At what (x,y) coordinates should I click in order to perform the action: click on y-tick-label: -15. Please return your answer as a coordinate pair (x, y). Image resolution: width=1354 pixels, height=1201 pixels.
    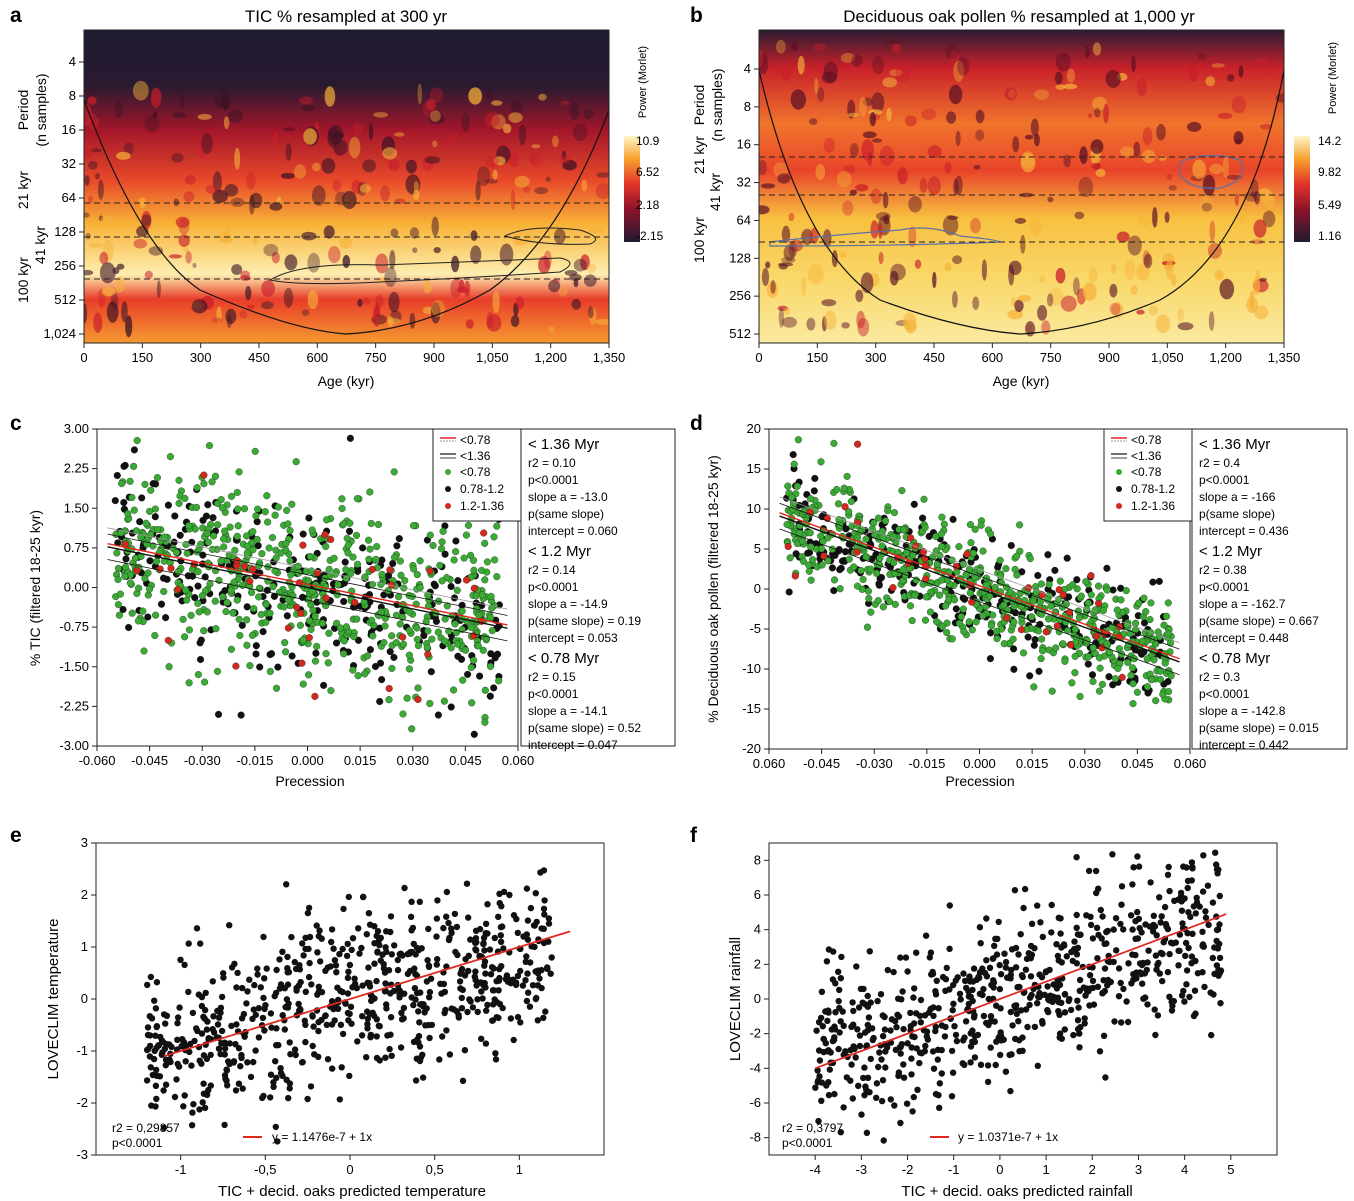
    Looking at the image, I should click on (751, 708).